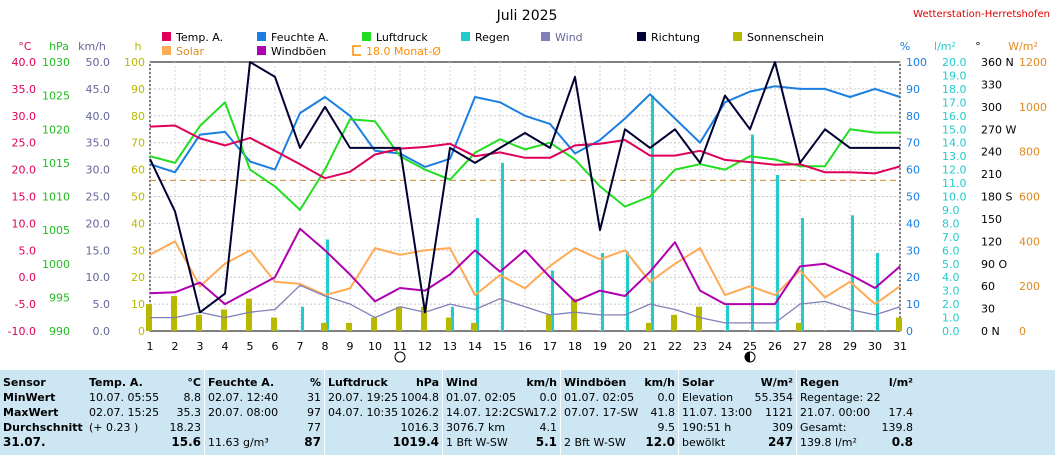 The image size is (1055, 455). I want to click on x-tick-label: 20, so click(625, 346).